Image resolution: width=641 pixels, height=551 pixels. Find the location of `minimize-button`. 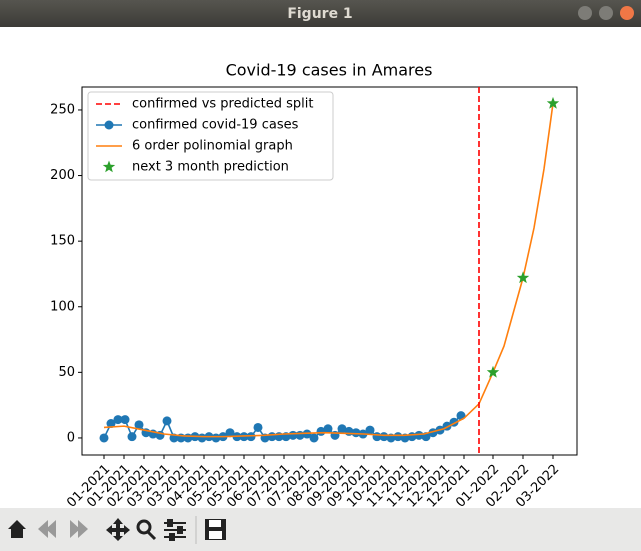

minimize-button is located at coordinates (585, 13).